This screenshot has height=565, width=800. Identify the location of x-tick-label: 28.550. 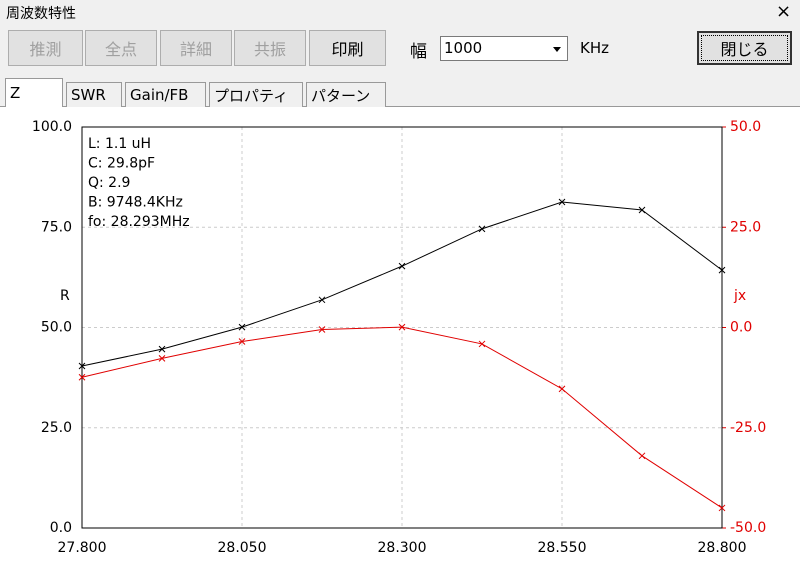
(562, 548).